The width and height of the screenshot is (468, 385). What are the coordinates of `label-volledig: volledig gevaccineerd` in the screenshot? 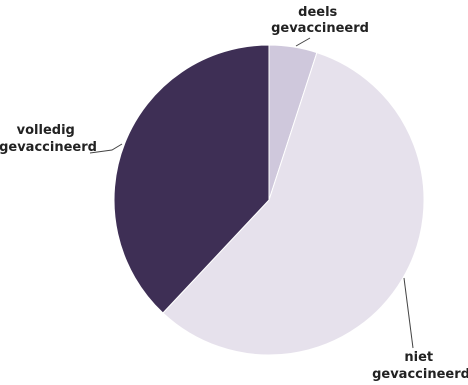 It's located at (48, 139).